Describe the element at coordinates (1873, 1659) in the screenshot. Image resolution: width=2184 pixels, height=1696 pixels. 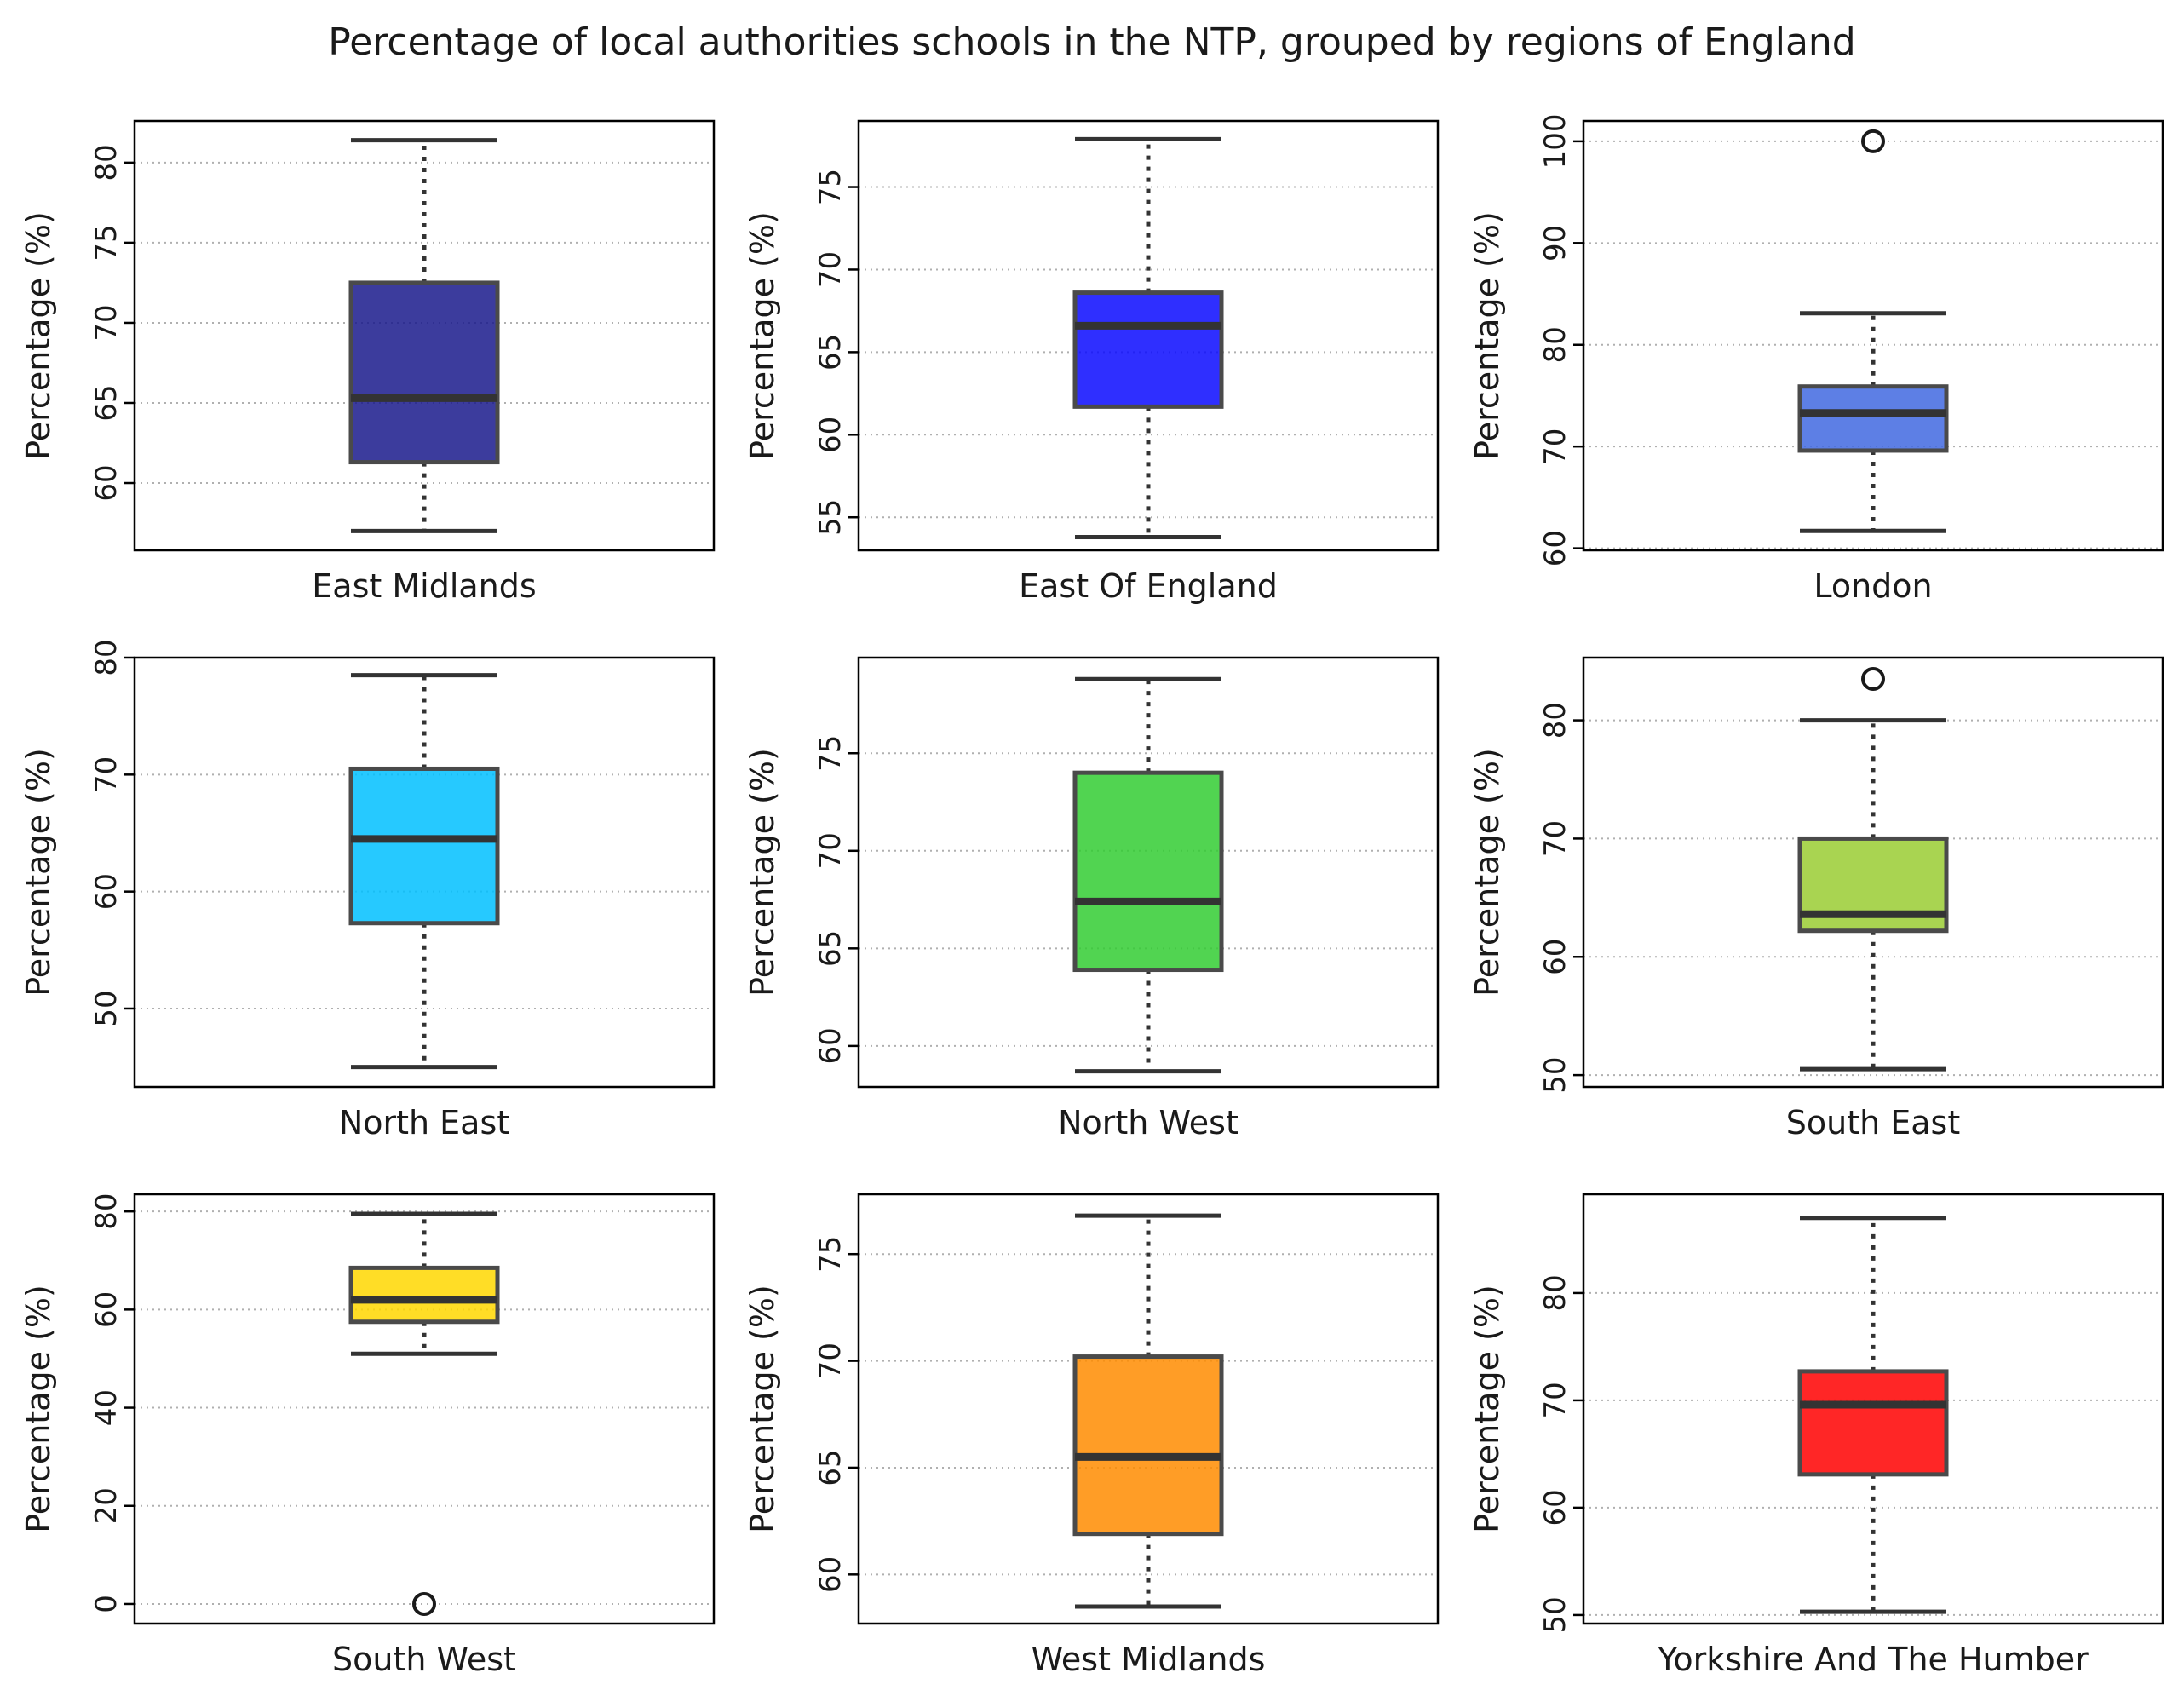
I see `region-label: Yorkshire And The Humber` at that location.